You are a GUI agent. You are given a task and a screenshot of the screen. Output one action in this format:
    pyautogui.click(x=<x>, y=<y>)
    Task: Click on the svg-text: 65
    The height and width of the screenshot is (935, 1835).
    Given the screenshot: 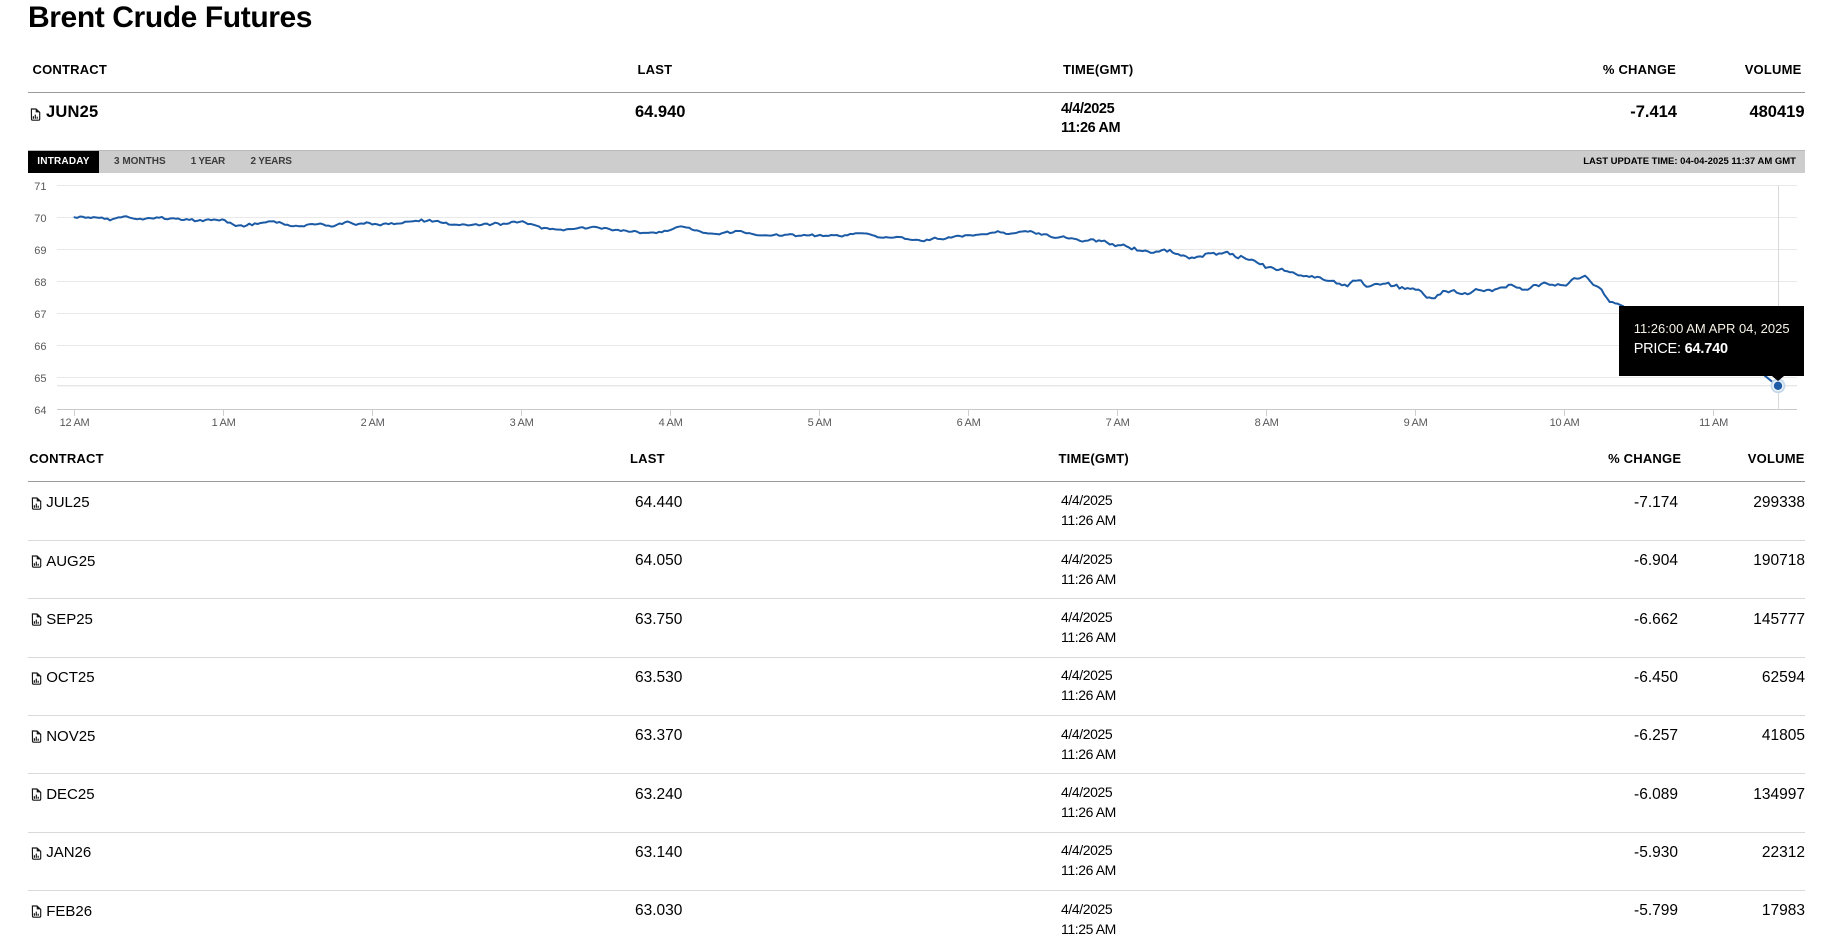 What is the action you would take?
    pyautogui.click(x=40, y=379)
    